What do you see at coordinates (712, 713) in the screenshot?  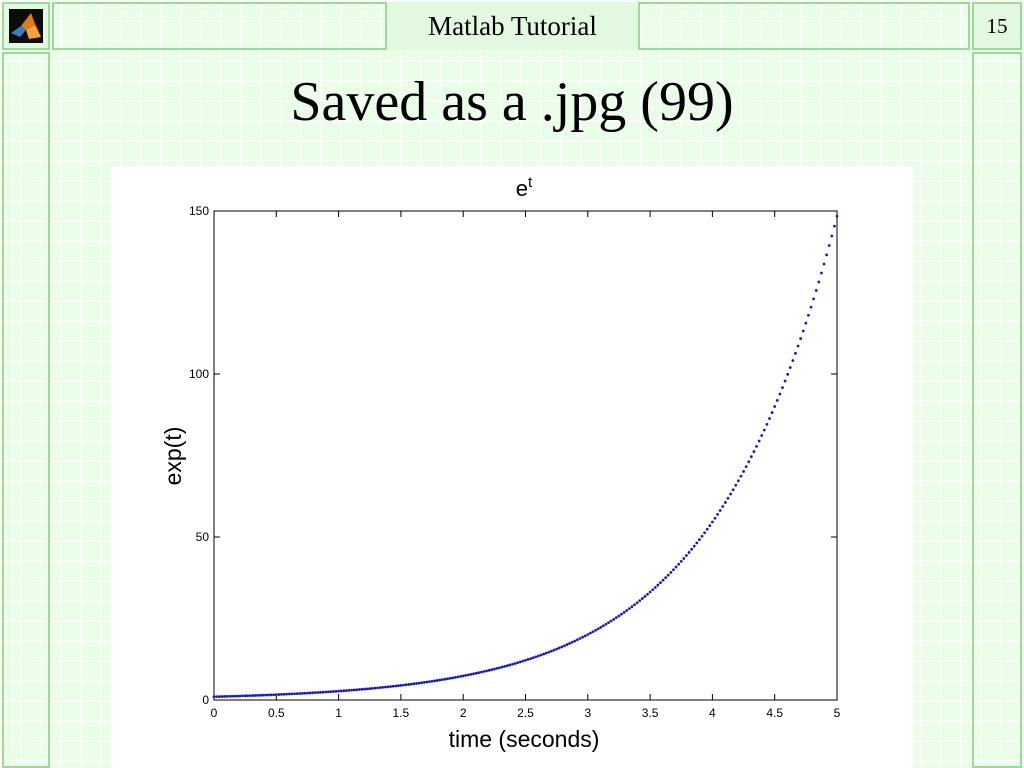 I see `x-tick-label: 4` at bounding box center [712, 713].